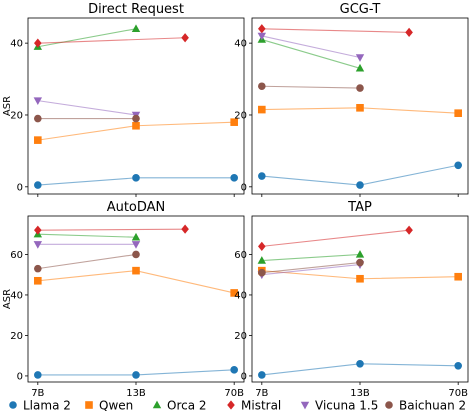  What do you see at coordinates (187, 406) in the screenshot?
I see `legend-label: Orca 2` at bounding box center [187, 406].